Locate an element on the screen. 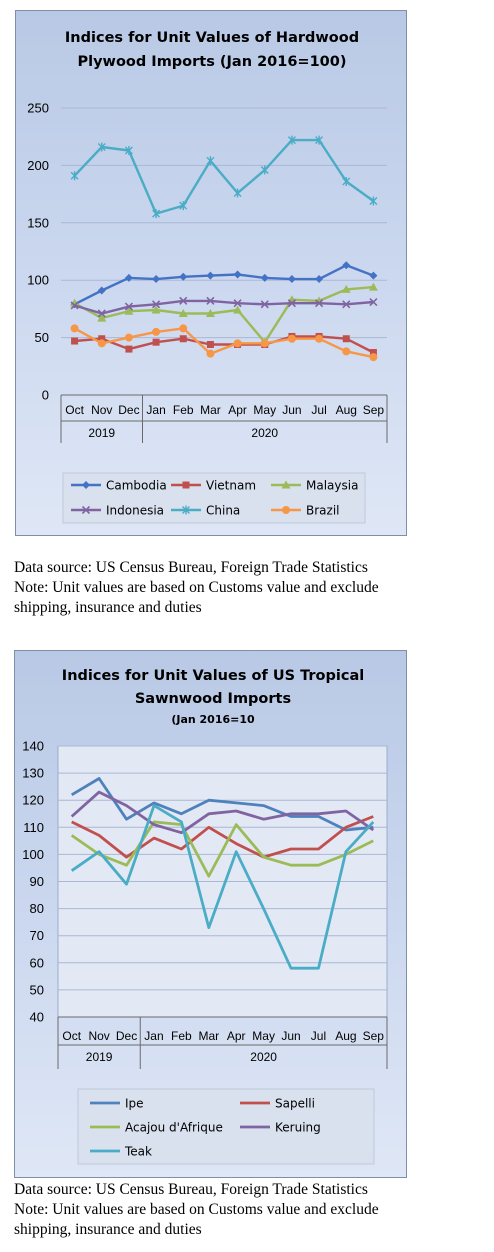 This screenshot has height=1252, width=494. series-line-indonesia is located at coordinates (224, 307).